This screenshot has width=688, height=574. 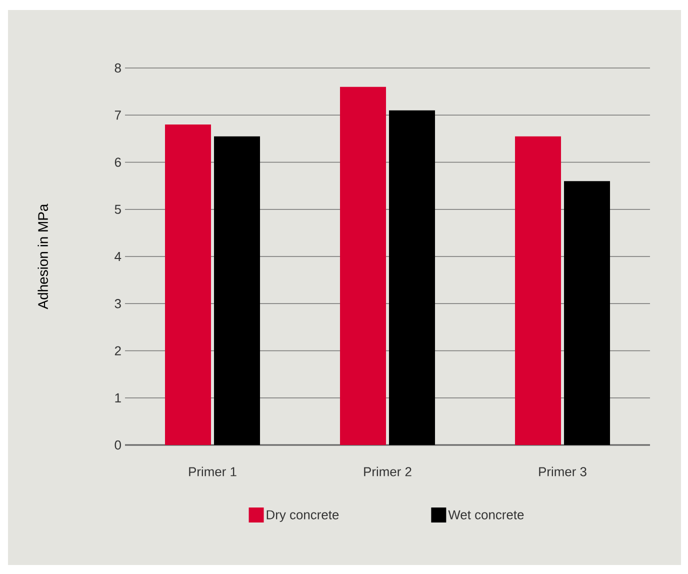 I want to click on legend-label: Wet concrete, so click(x=486, y=515).